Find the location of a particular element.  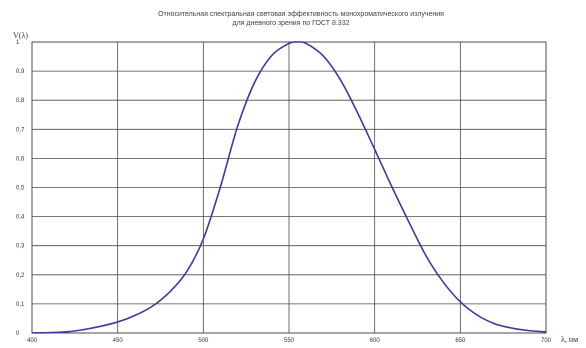

x-tick-labels: 400 450 500 550 600 650 700 is located at coordinates (289, 341).